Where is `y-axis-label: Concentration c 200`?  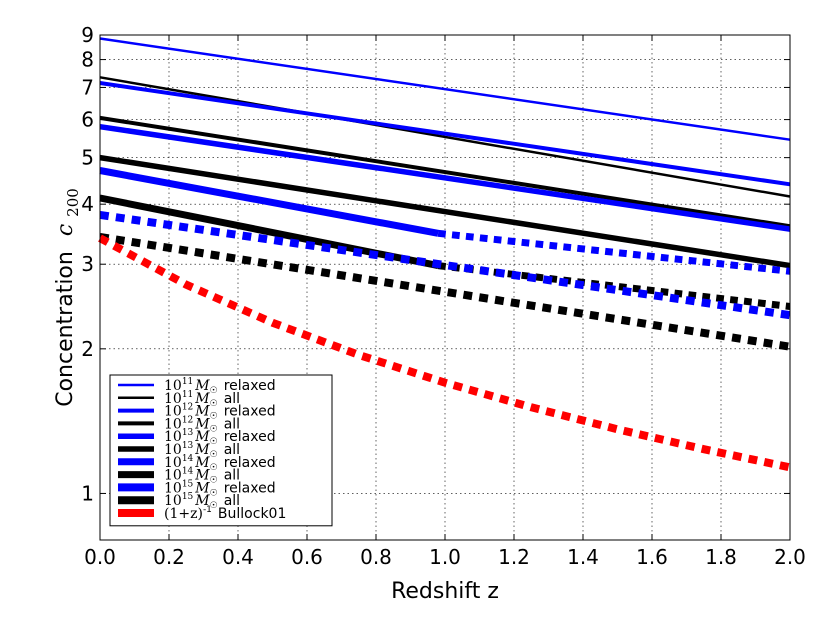
y-axis-label: Concentration c 200 is located at coordinates (67, 297).